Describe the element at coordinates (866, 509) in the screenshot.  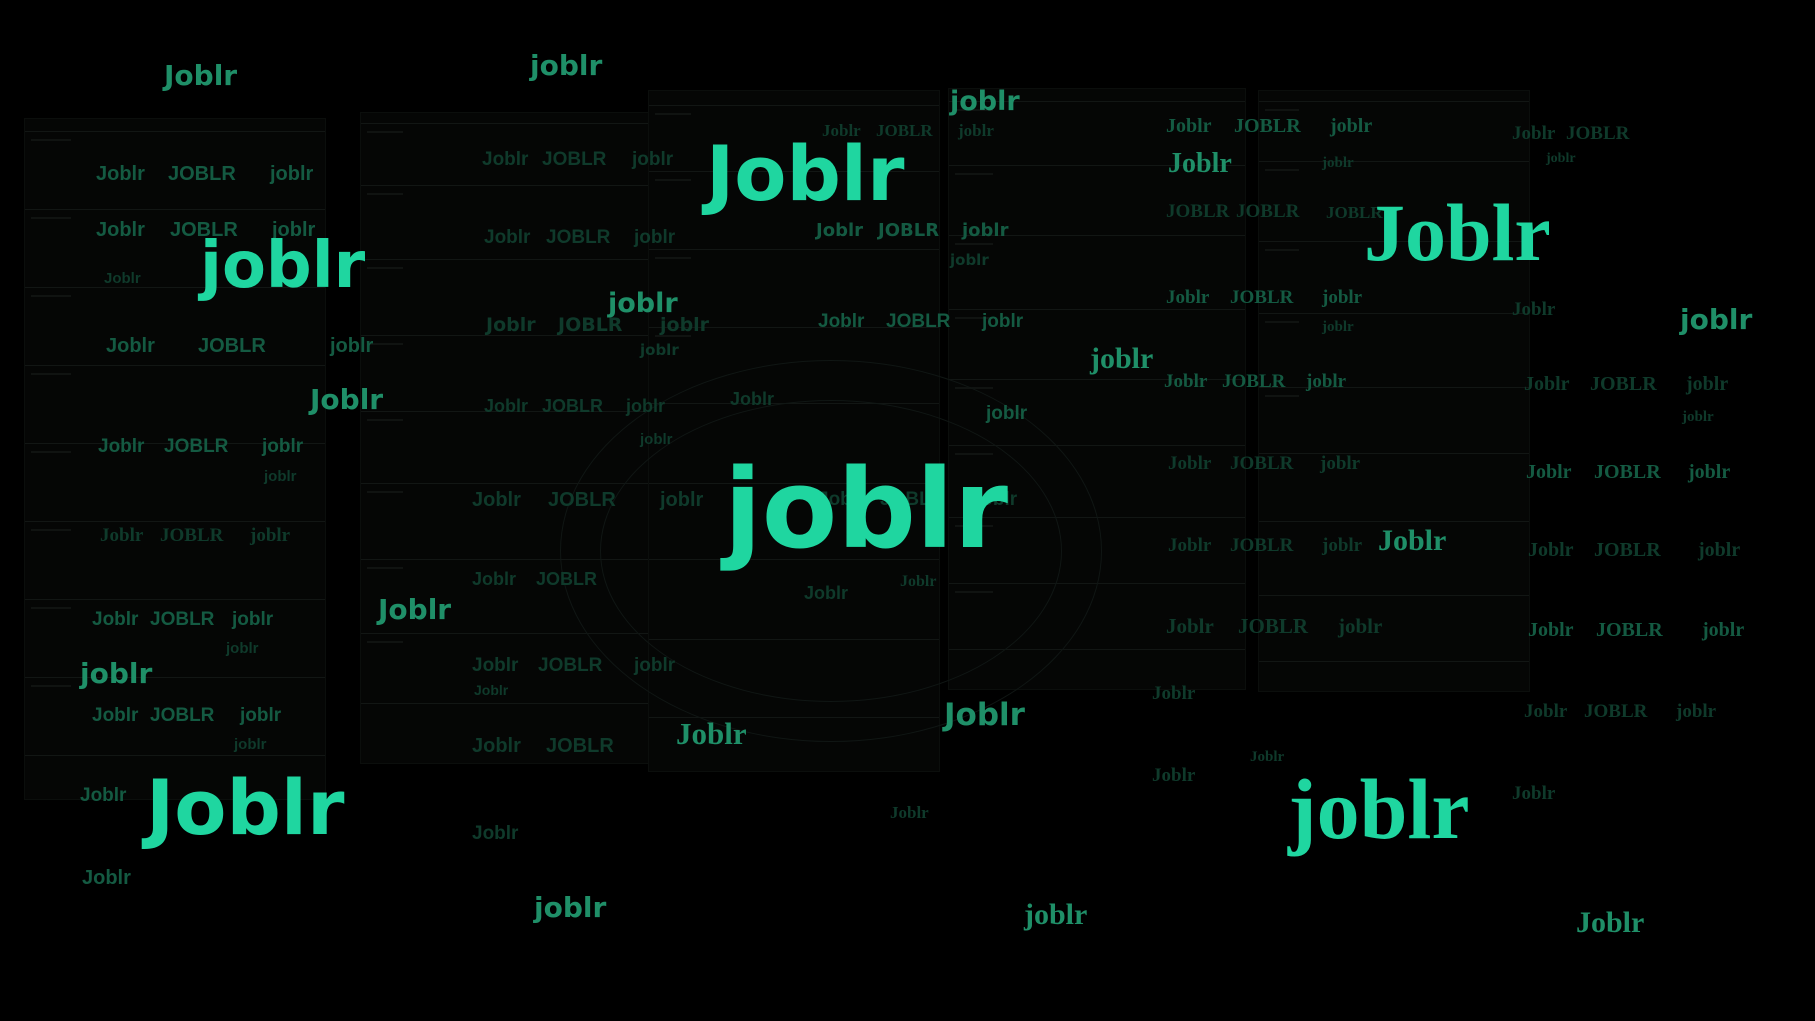
I see `hero-wordmark-lower-center: joblr` at that location.